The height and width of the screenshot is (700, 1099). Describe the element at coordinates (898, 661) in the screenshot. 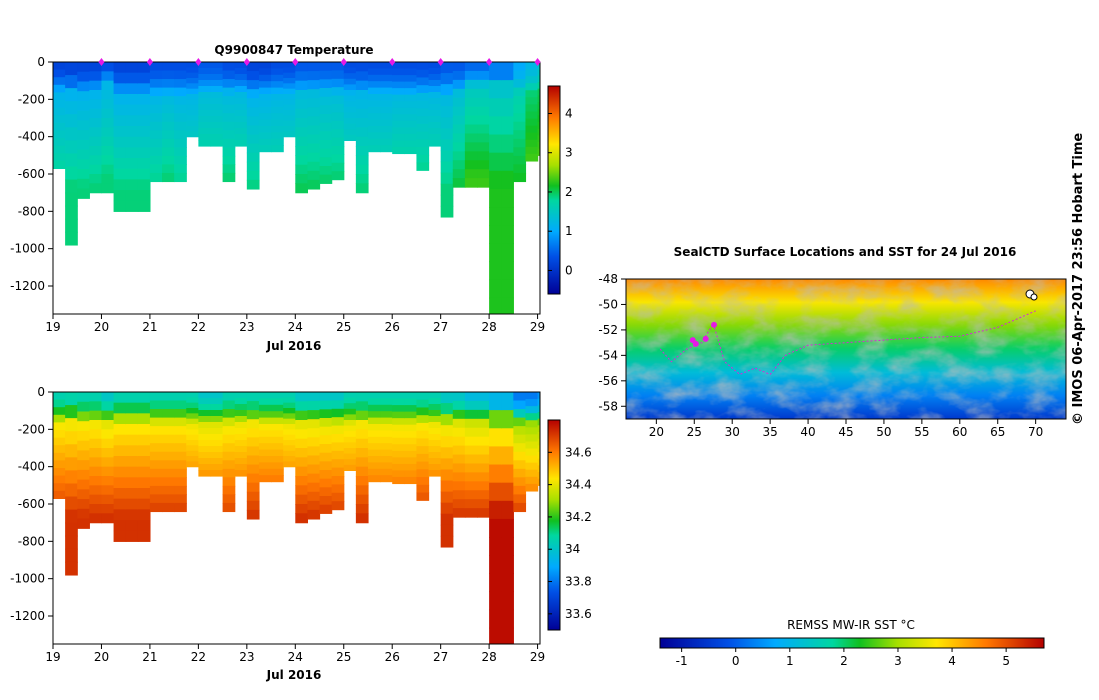

I see `colorbar-tick-label: 3` at that location.